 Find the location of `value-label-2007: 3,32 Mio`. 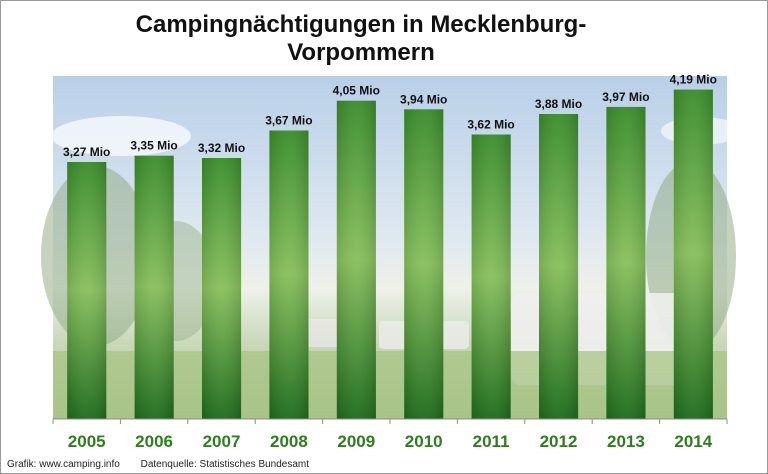

value-label-2007: 3,32 Mio is located at coordinates (221, 148).